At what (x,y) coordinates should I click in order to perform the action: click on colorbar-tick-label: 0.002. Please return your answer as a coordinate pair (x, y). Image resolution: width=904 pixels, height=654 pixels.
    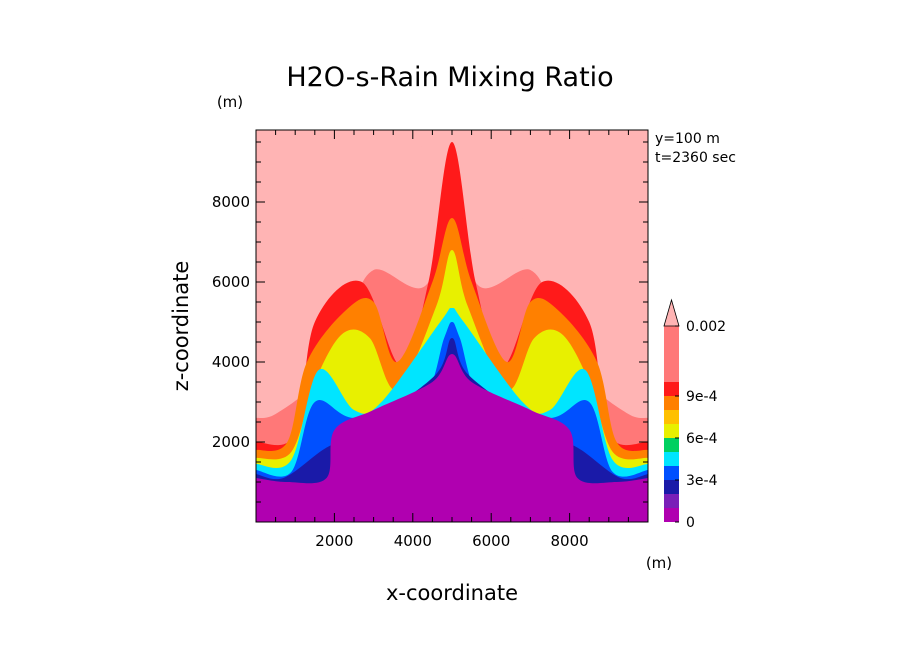
    Looking at the image, I should click on (706, 327).